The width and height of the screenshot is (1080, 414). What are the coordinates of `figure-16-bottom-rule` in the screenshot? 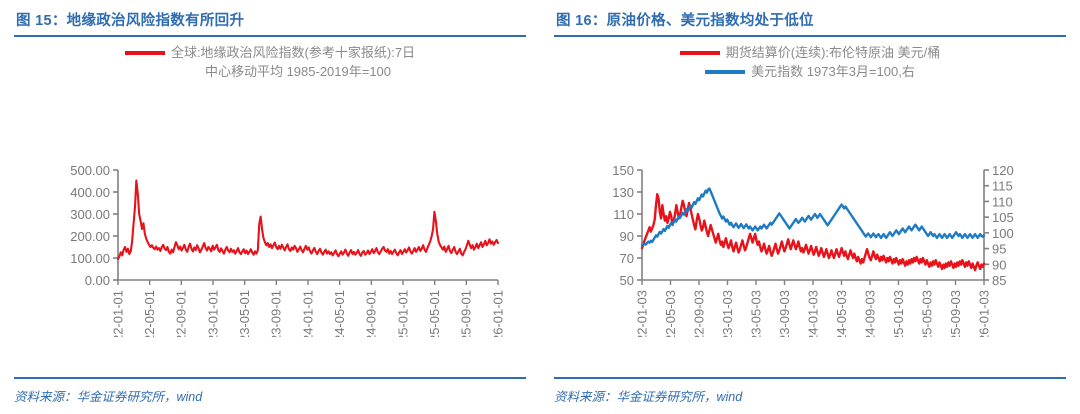 It's located at (810, 378).